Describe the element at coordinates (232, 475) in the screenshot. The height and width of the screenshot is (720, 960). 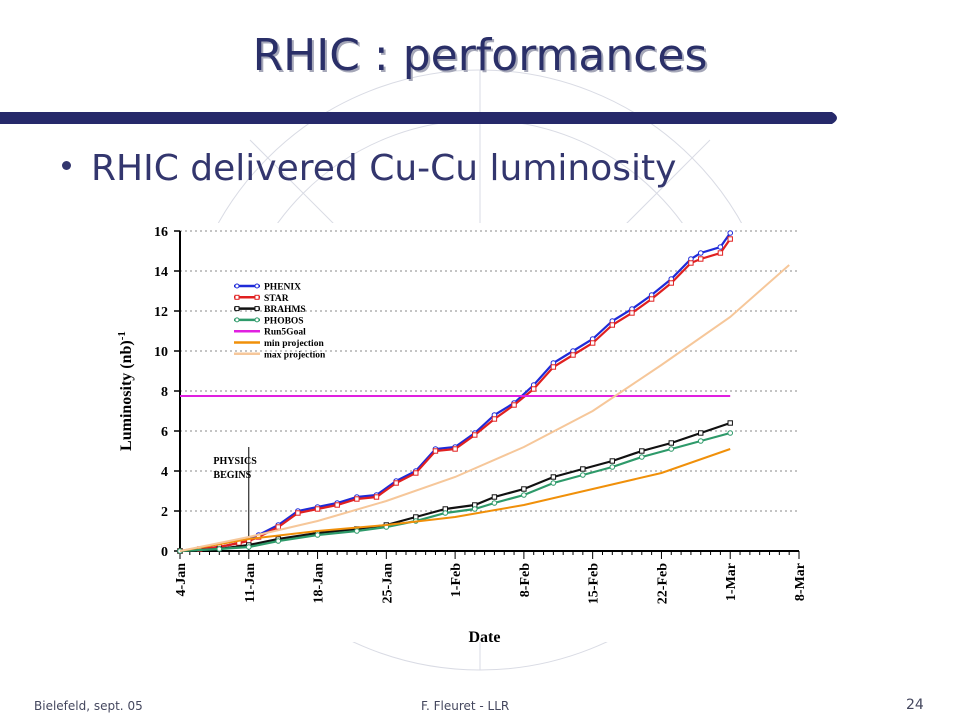
I see `physics-begins-label-line2: BEGINS` at that location.